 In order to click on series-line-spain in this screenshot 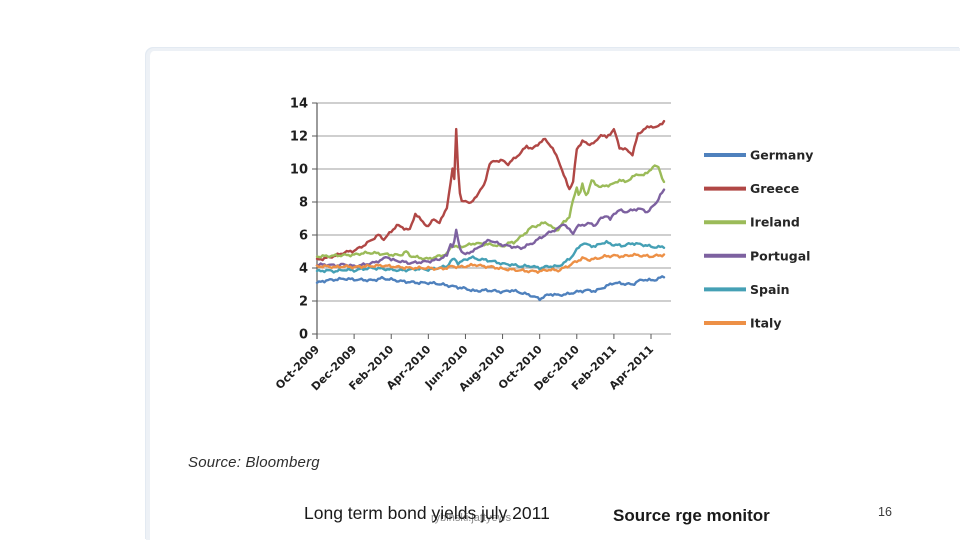, I will do `click(490, 257)`.